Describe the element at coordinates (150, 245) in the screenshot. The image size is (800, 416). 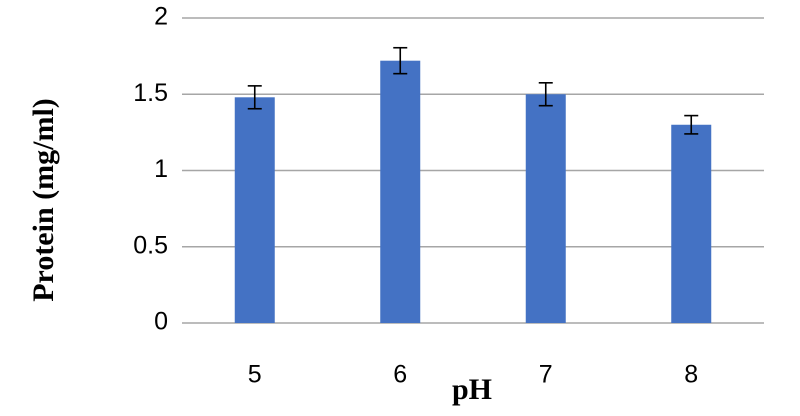
I see `y-tick-label: 0.5` at that location.